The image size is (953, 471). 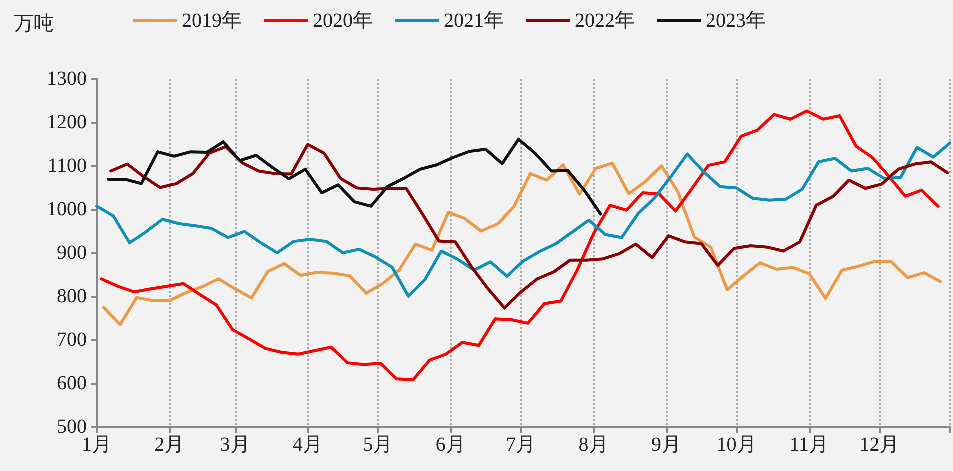 I want to click on legend-label: 2019年, so click(x=212, y=21).